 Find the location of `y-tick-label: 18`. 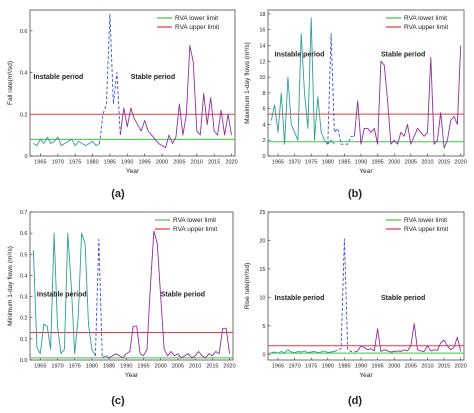

y-tick-label: 18 is located at coordinates (262, 15).